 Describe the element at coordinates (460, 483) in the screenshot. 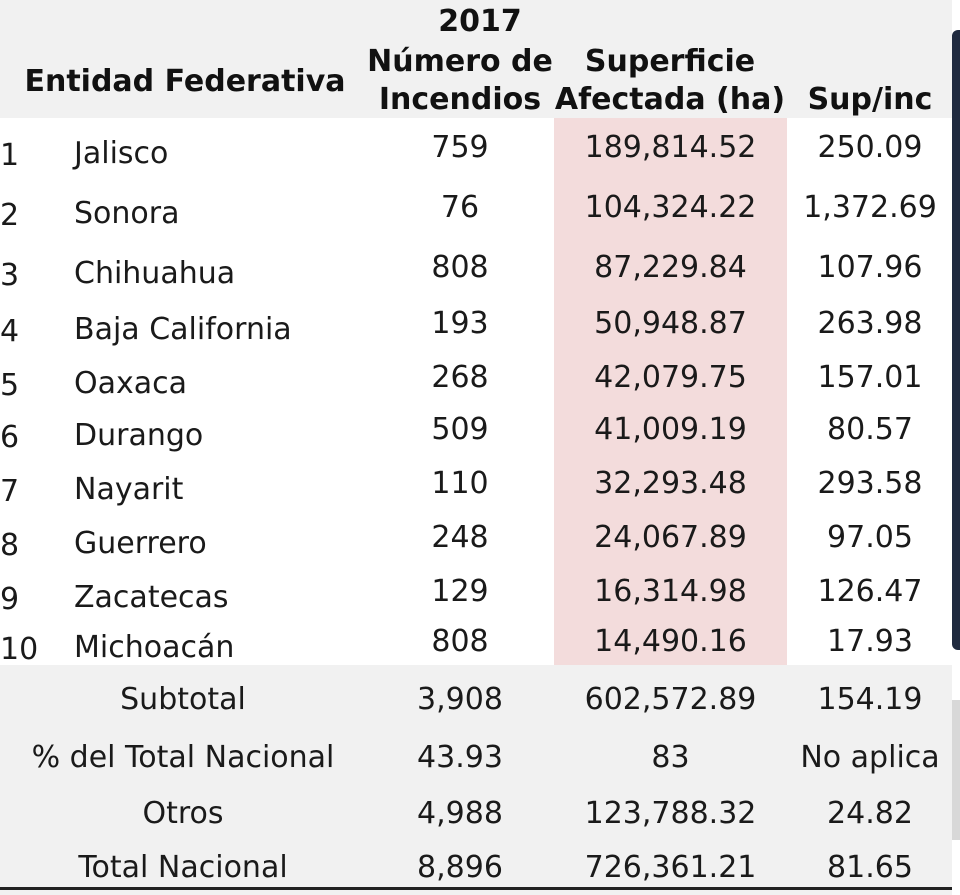

I see `row-fires: 110` at that location.